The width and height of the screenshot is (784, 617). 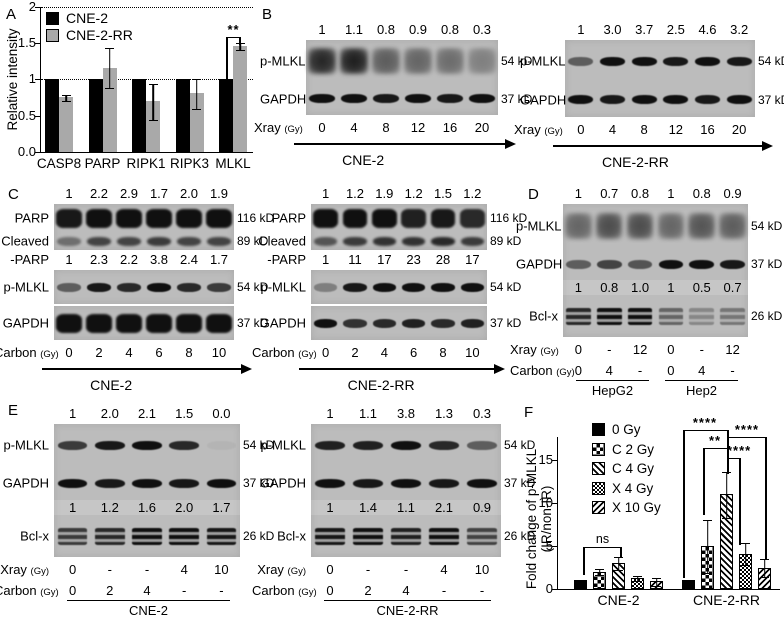 I want to click on dose-row: Xray (Gy) 0 - - 4 10, so click(x=379, y=569).